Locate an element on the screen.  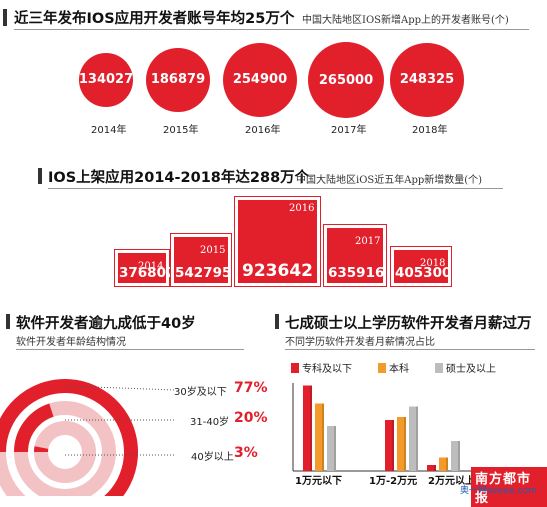
bar-value-label: 542795 is located at coordinates (203, 273).